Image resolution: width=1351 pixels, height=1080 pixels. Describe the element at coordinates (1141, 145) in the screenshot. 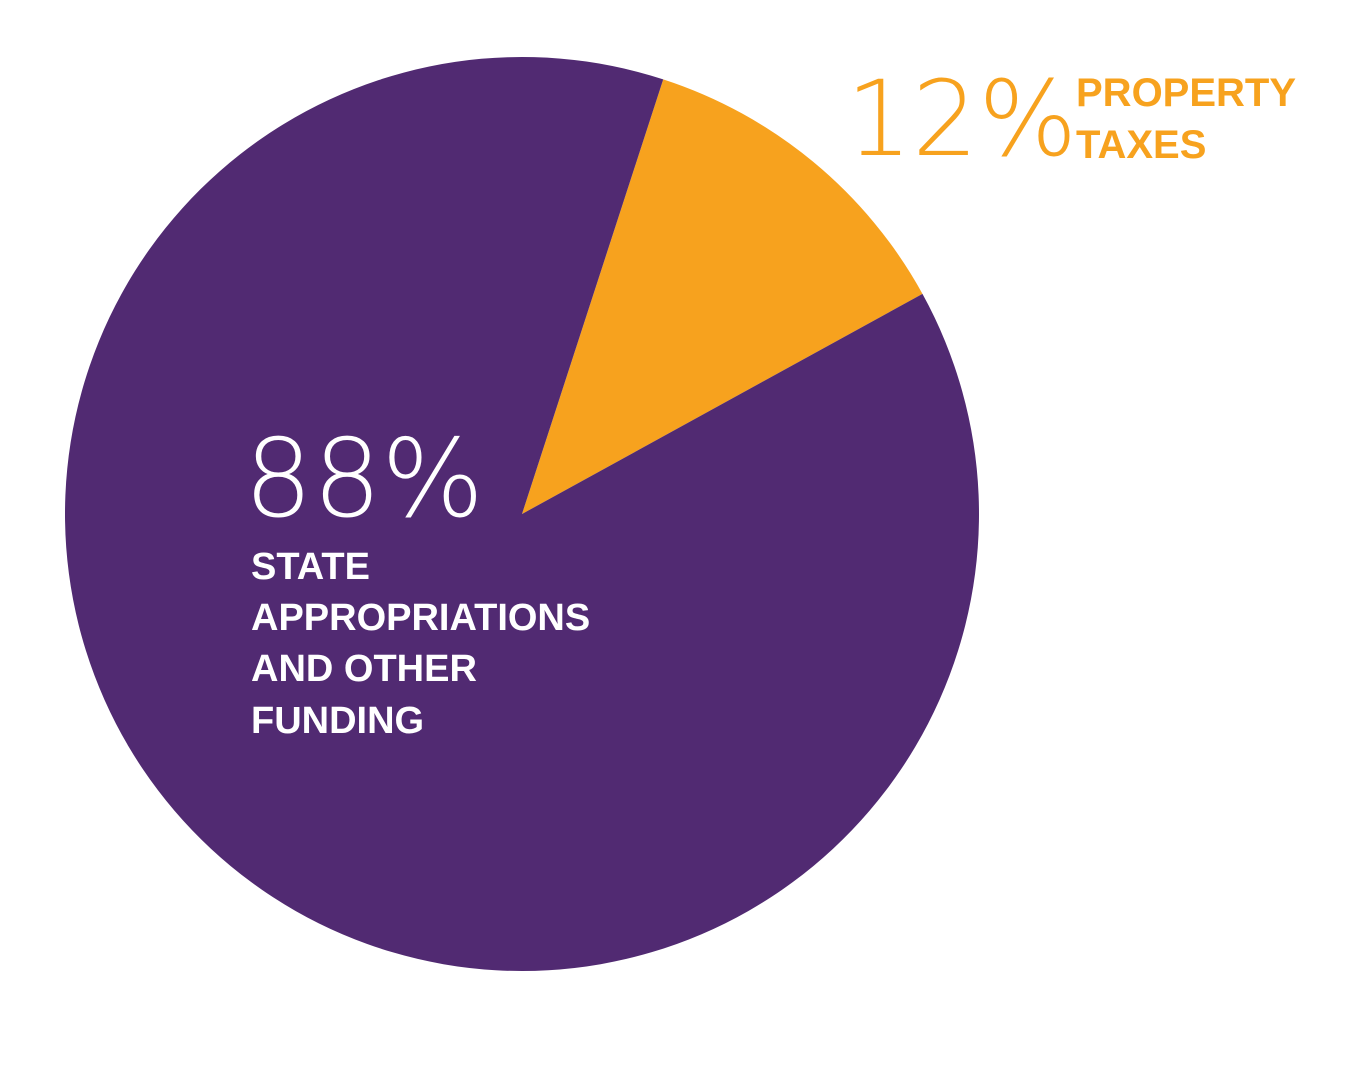

I see `property-taxes-category-label-line-2: TAXES` at that location.